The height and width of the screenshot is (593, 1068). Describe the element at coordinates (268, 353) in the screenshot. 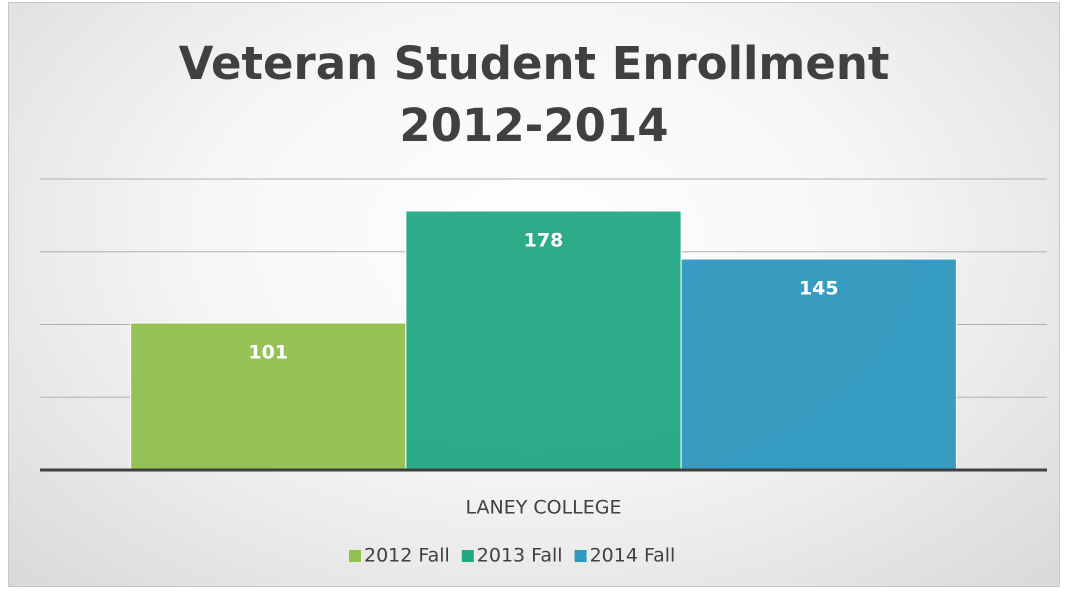

I see `data-label: 101` at that location.